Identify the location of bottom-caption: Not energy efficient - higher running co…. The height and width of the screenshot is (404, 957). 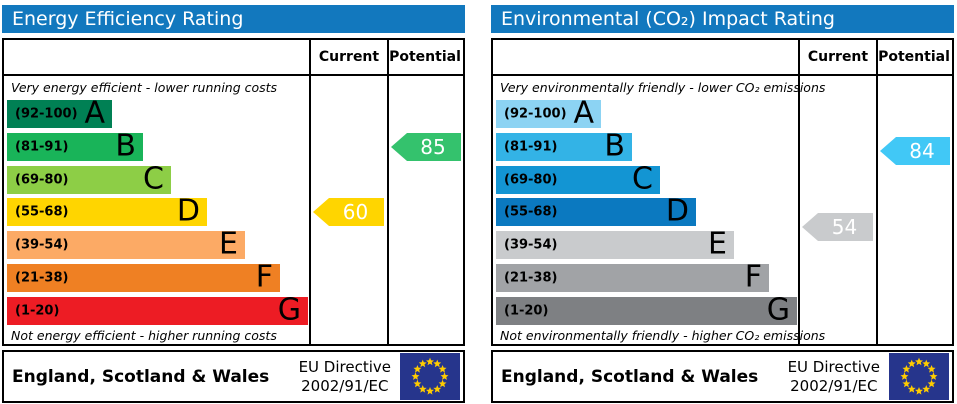
(144, 335).